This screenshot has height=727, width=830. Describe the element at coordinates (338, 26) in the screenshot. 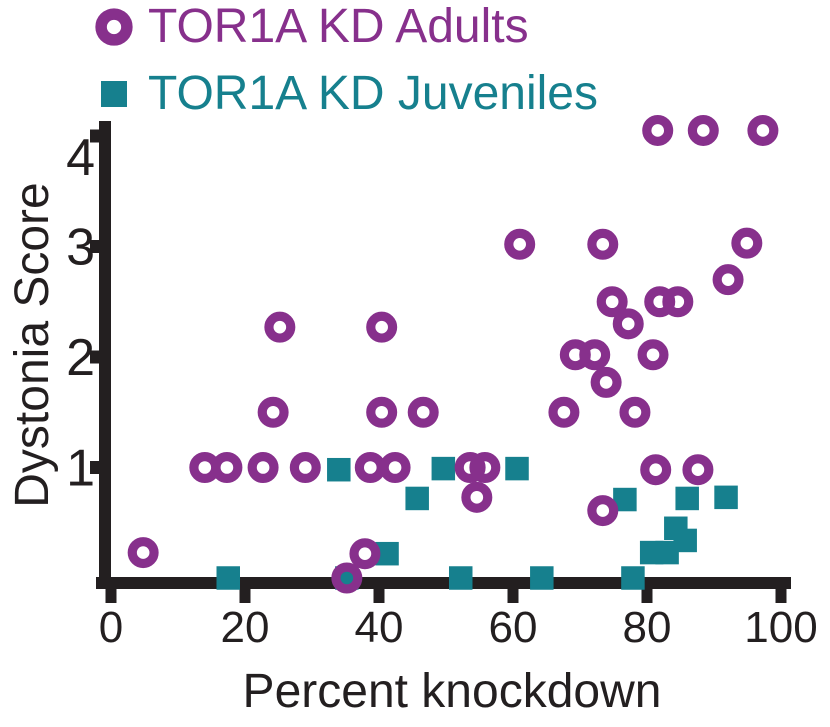

I see `legend-label-adults: TOR1A KD Adults` at that location.